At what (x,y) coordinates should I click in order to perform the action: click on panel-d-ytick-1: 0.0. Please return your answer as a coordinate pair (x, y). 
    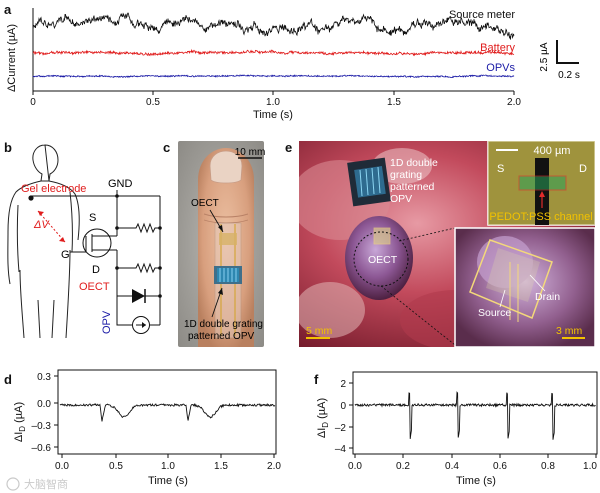
    Looking at the image, I should click on (44, 404).